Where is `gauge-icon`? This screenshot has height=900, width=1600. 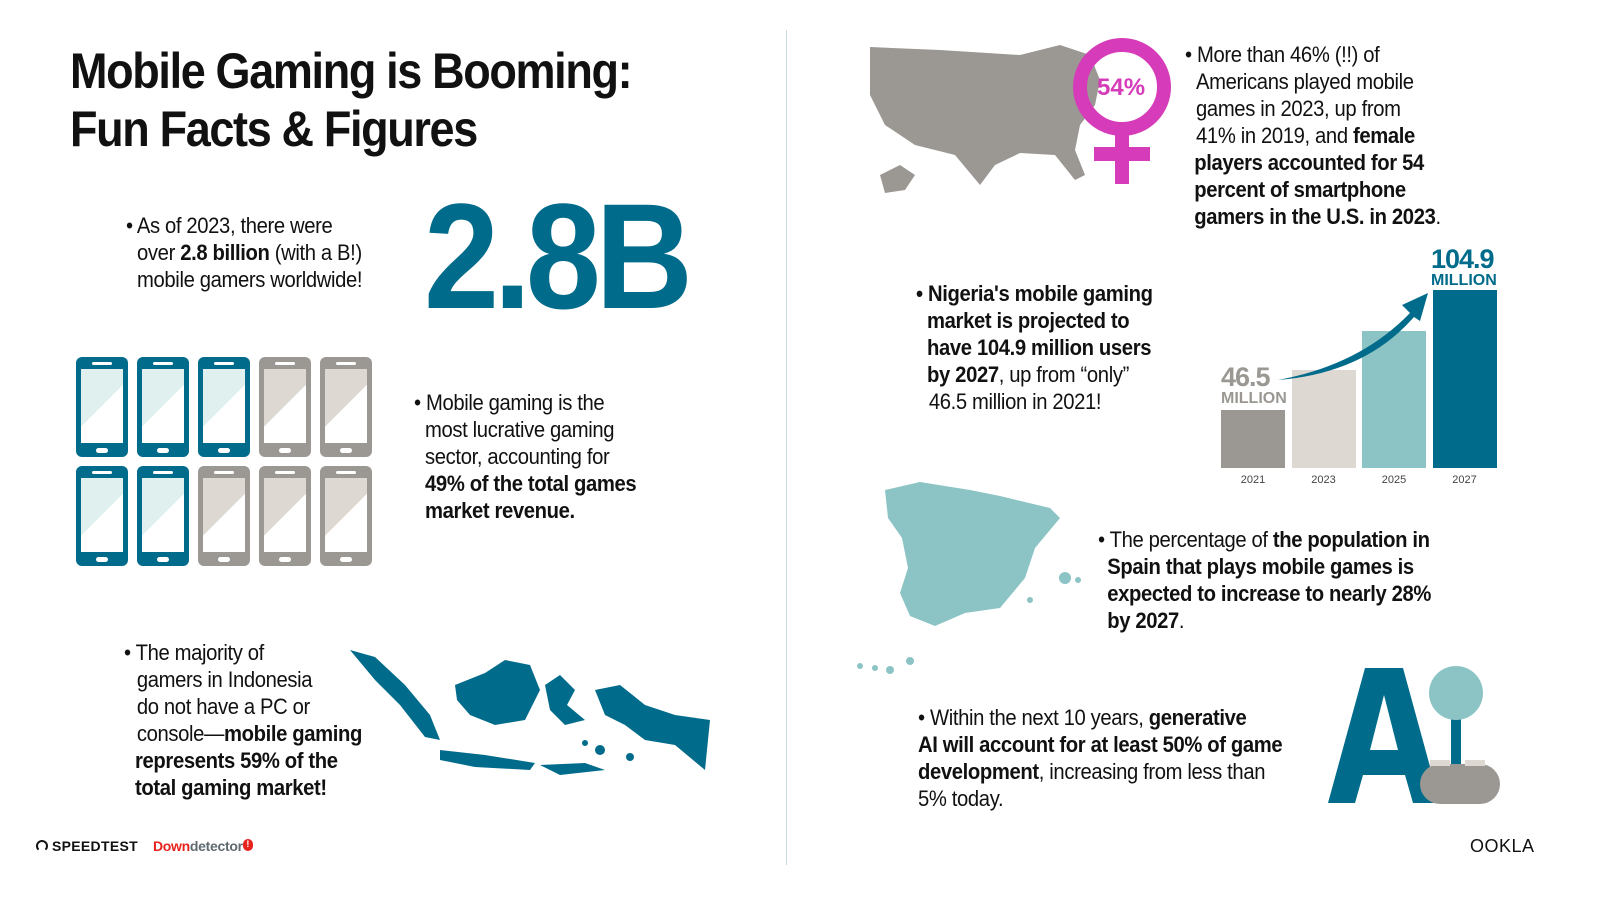
gauge-icon is located at coordinates (42, 846).